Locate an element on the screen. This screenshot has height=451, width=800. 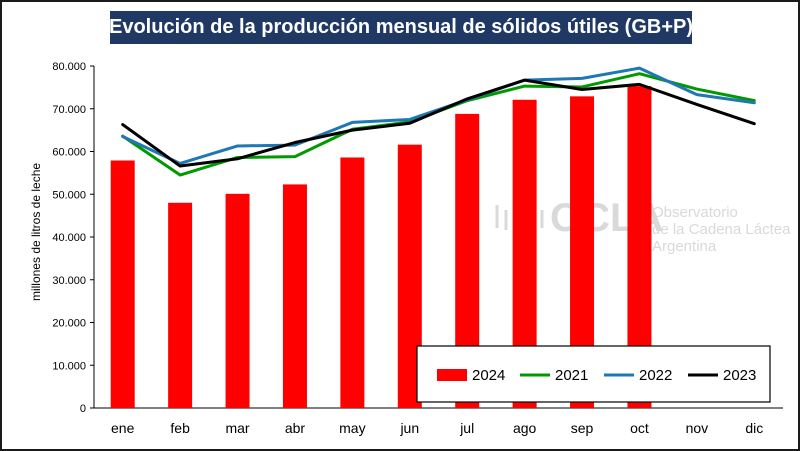
y-tick-label: 30.000 is located at coordinates (69, 281).